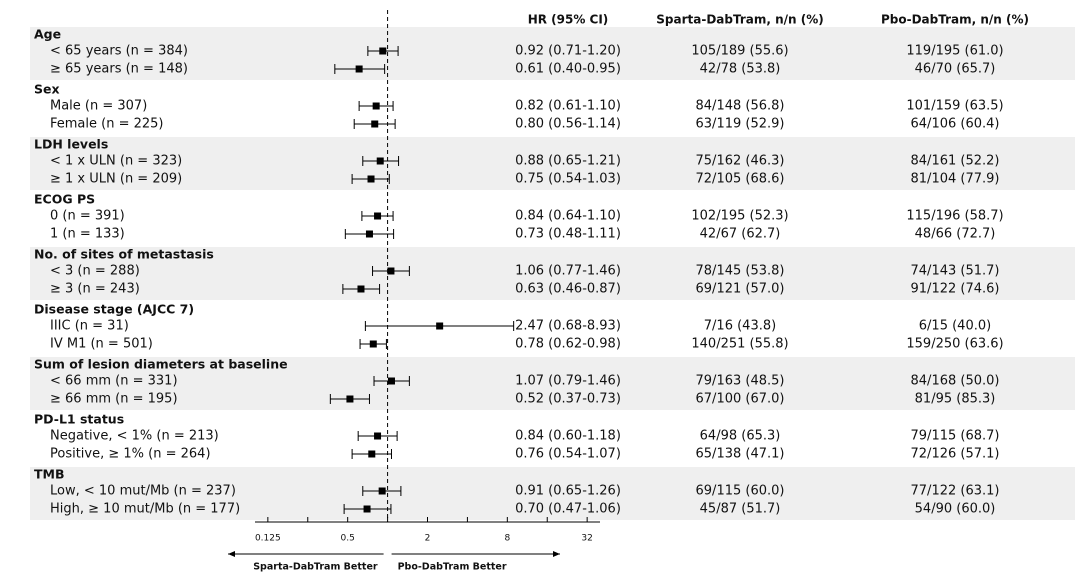 This screenshot has width=1080, height=579. Describe the element at coordinates (79, 419) in the screenshot. I see `group-label: PD-L1 status` at that location.